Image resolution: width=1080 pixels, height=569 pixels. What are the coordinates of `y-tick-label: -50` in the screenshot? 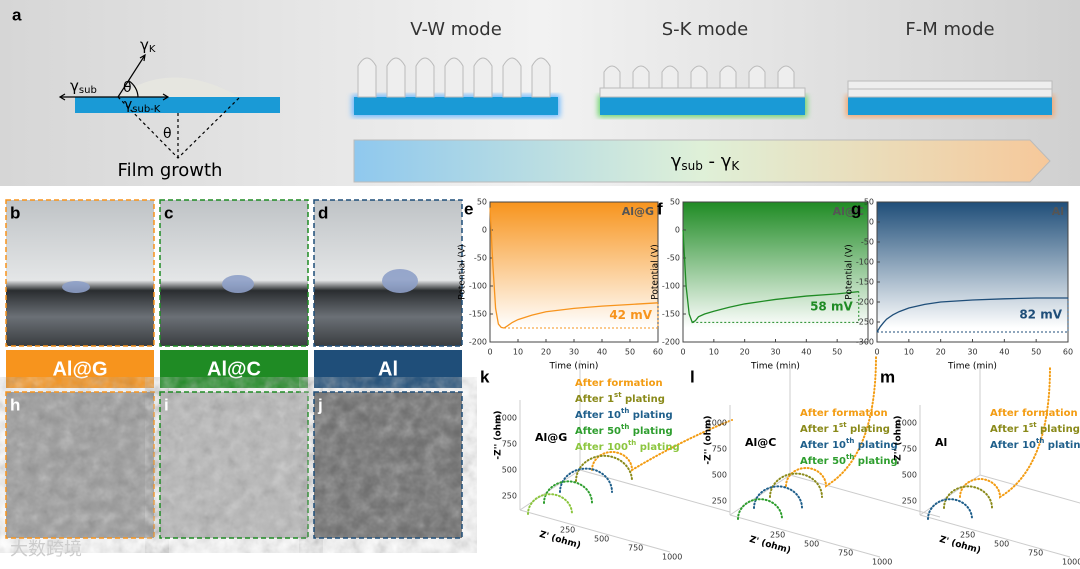 It's located at (673, 258).